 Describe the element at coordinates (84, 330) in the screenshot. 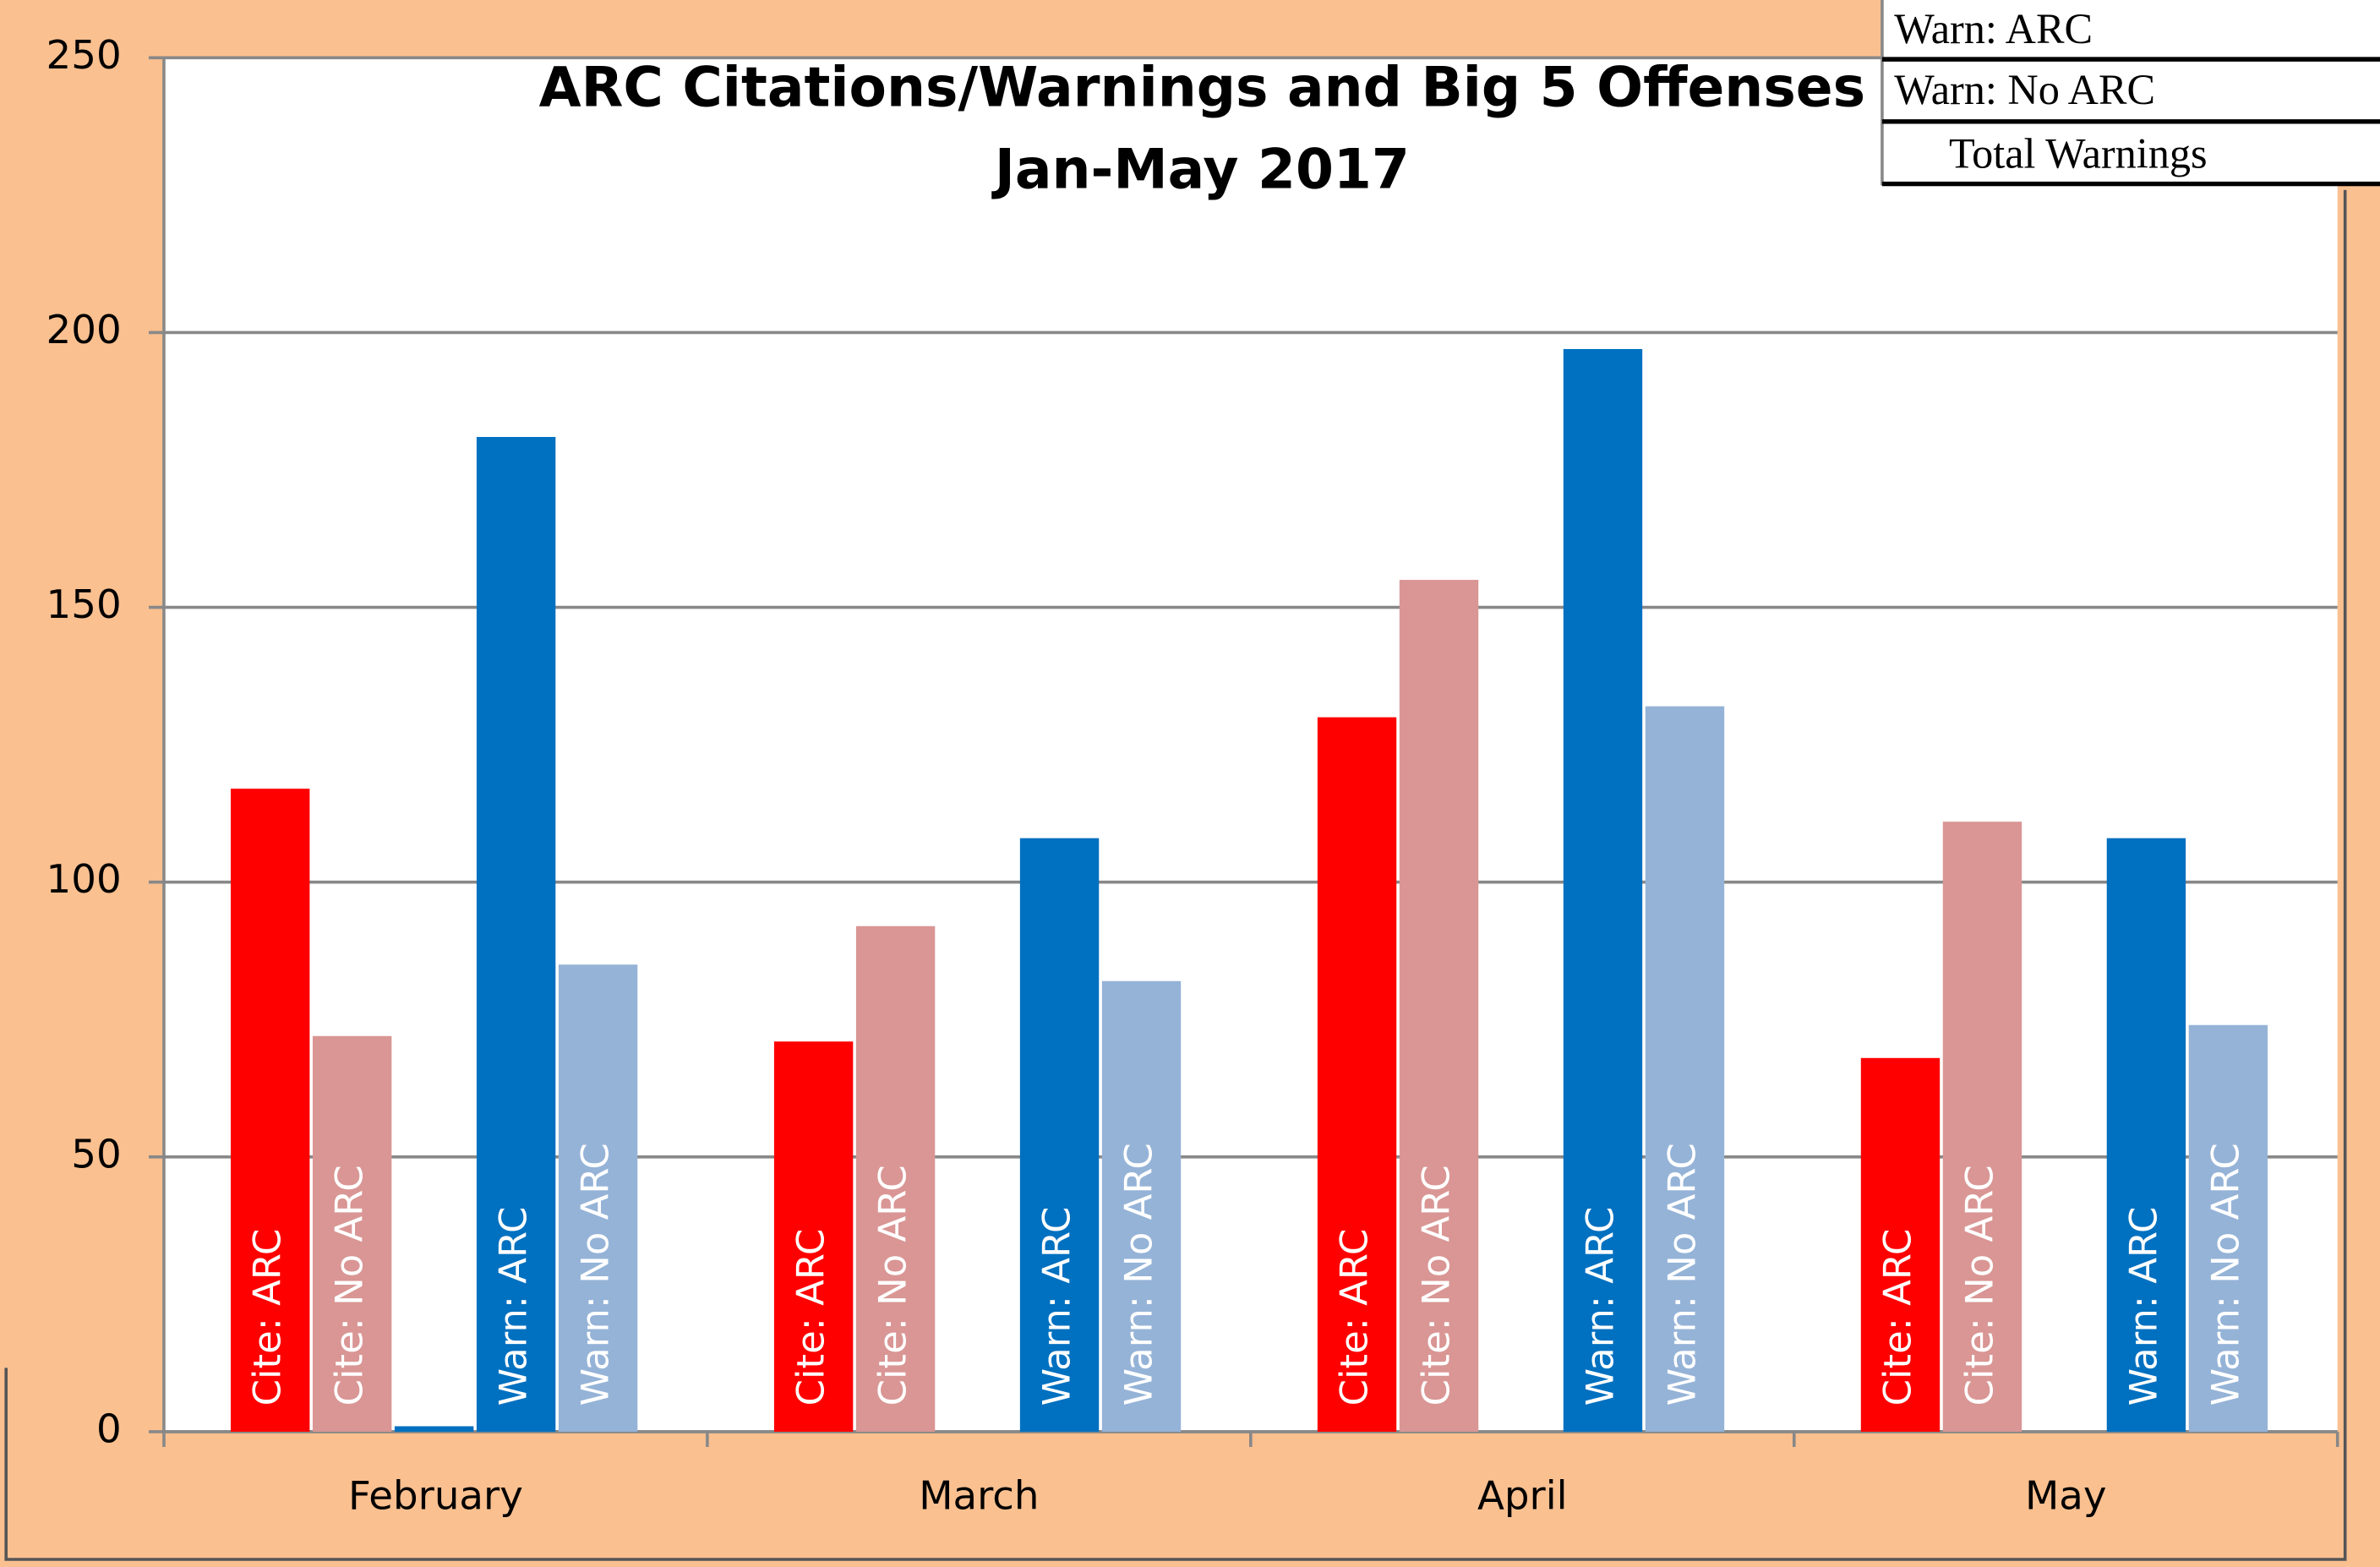

I see `y-tick-label: 200` at that location.